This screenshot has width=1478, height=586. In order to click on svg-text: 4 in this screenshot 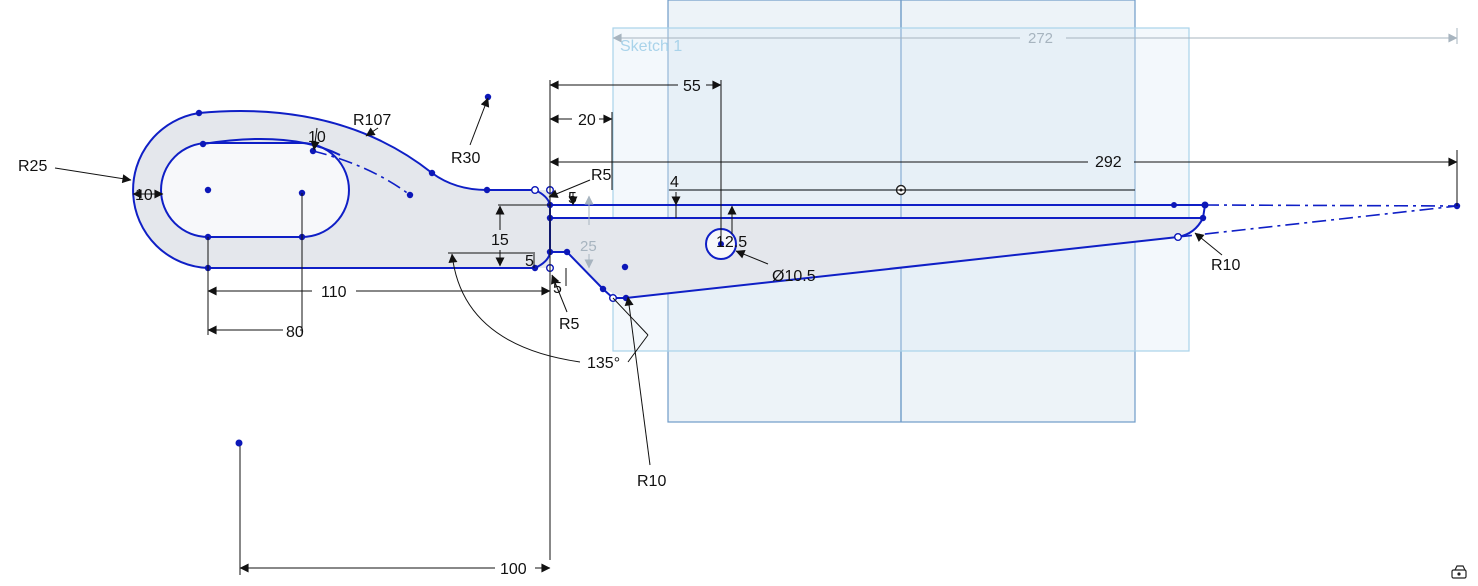, I will do `click(674, 182)`.